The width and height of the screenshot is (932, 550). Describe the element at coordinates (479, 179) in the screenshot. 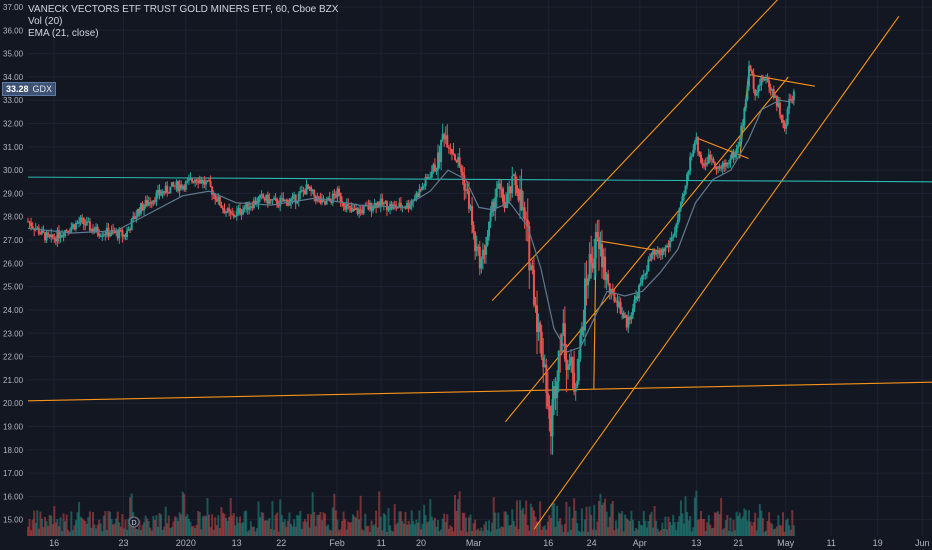

I see `trendline-horizontal-resistance` at that location.